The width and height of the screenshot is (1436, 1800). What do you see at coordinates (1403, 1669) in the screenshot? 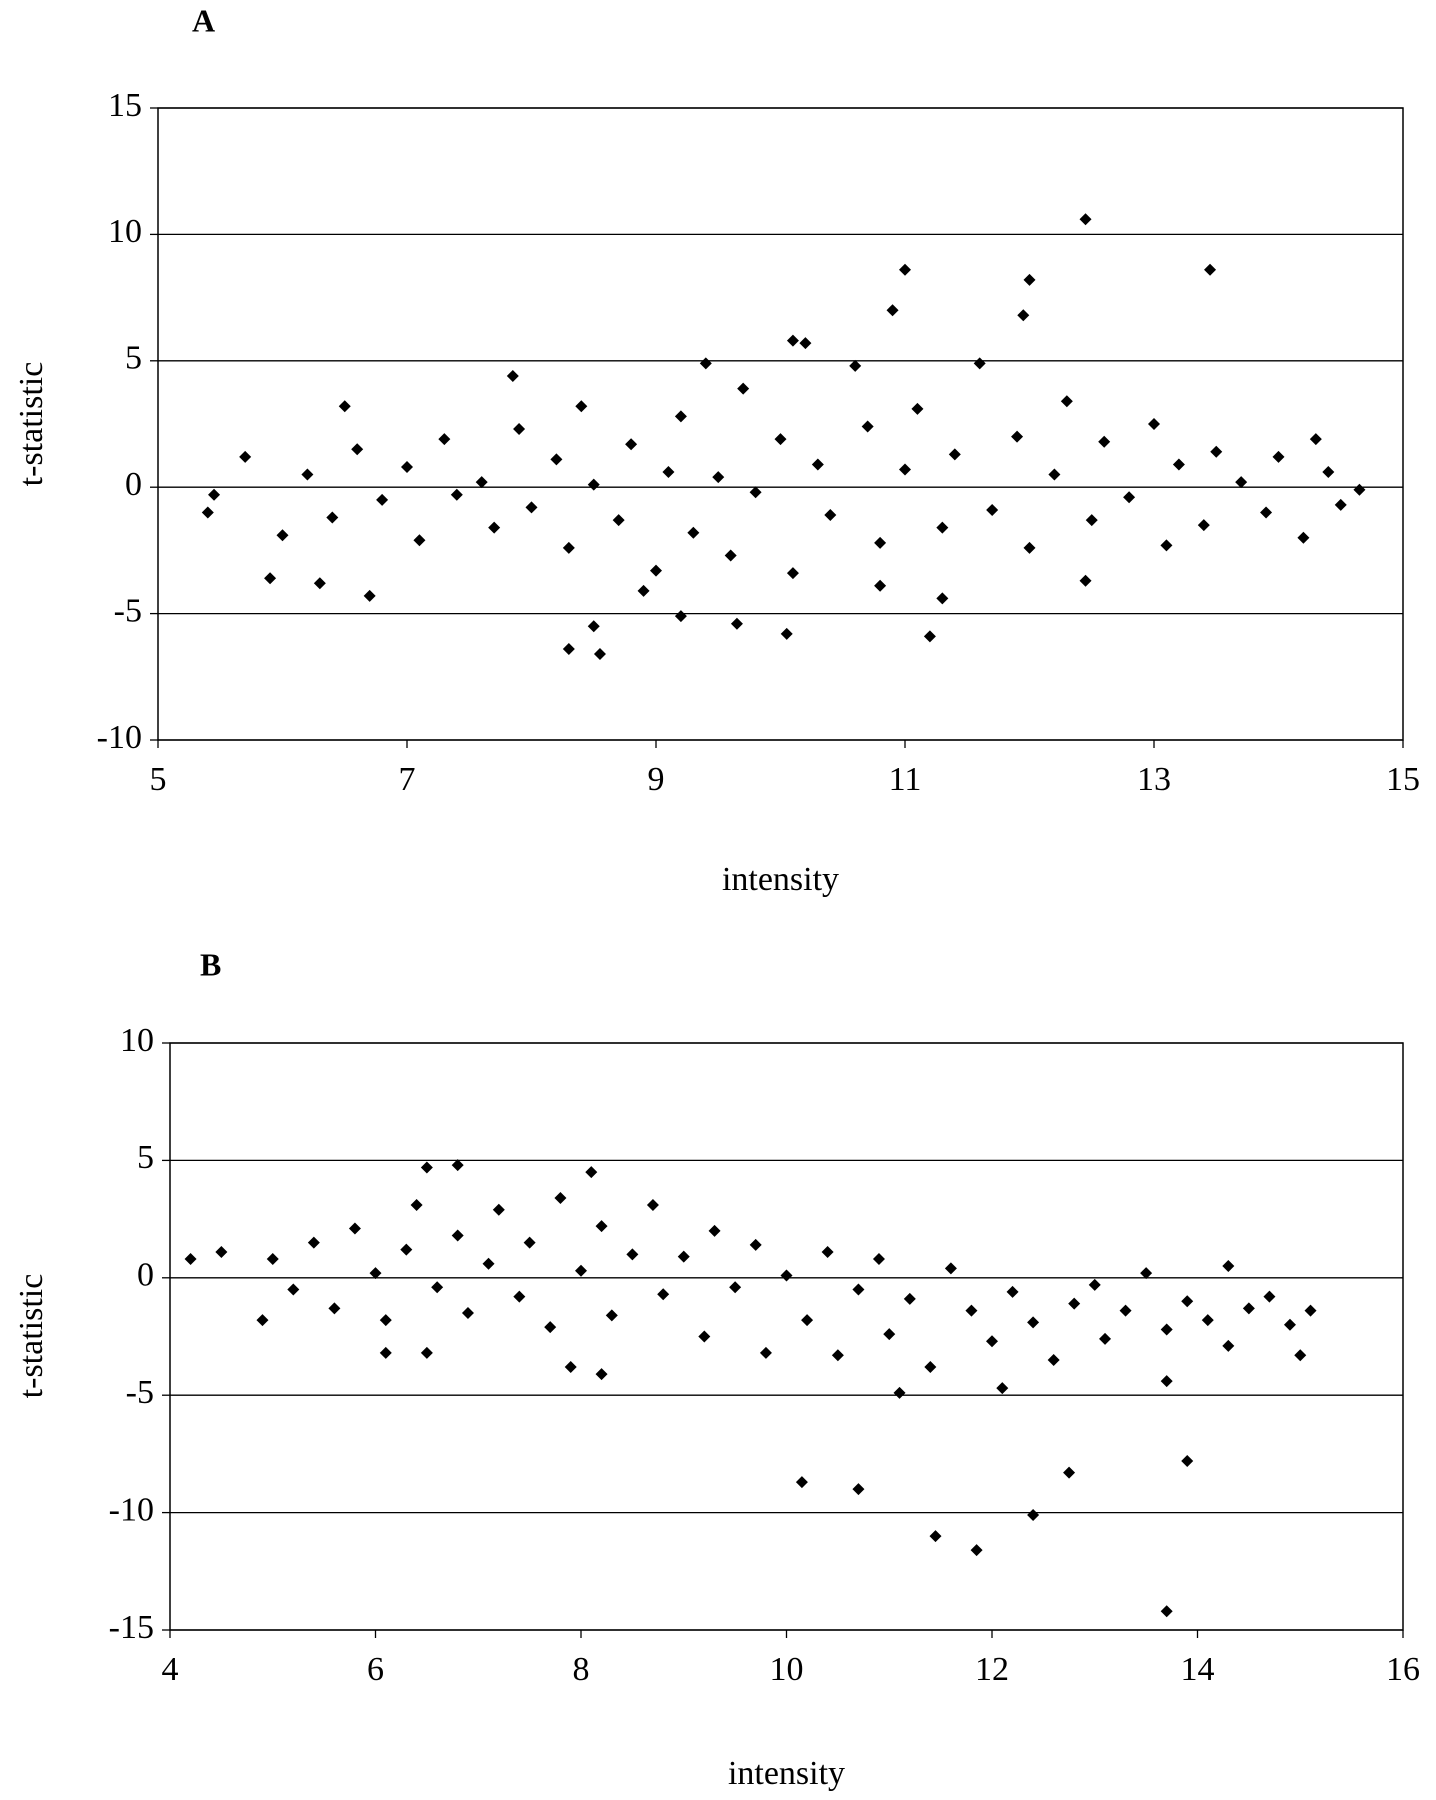
I see `x-tick-label: 16` at bounding box center [1403, 1669].